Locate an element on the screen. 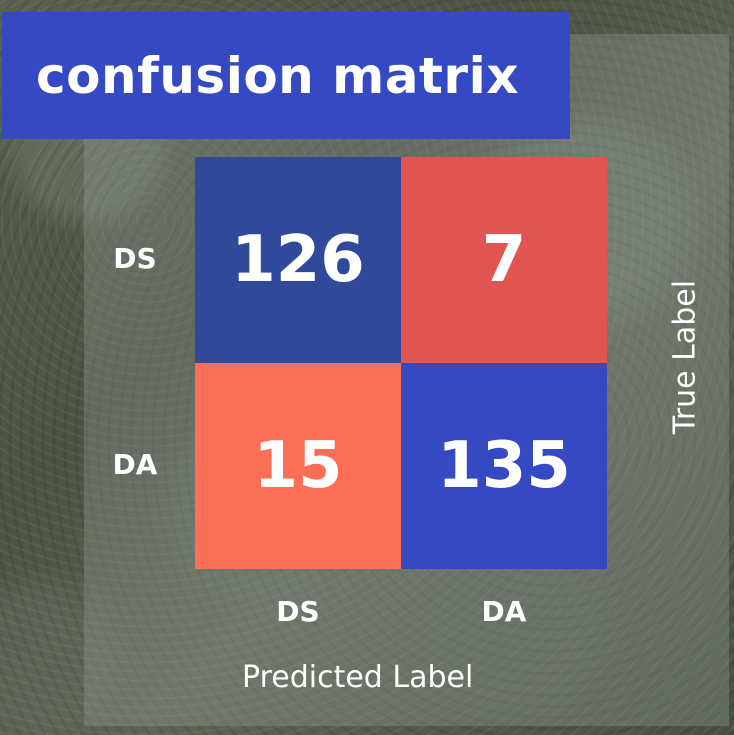 The width and height of the screenshot is (734, 735). cell-value: 15 is located at coordinates (298, 466).